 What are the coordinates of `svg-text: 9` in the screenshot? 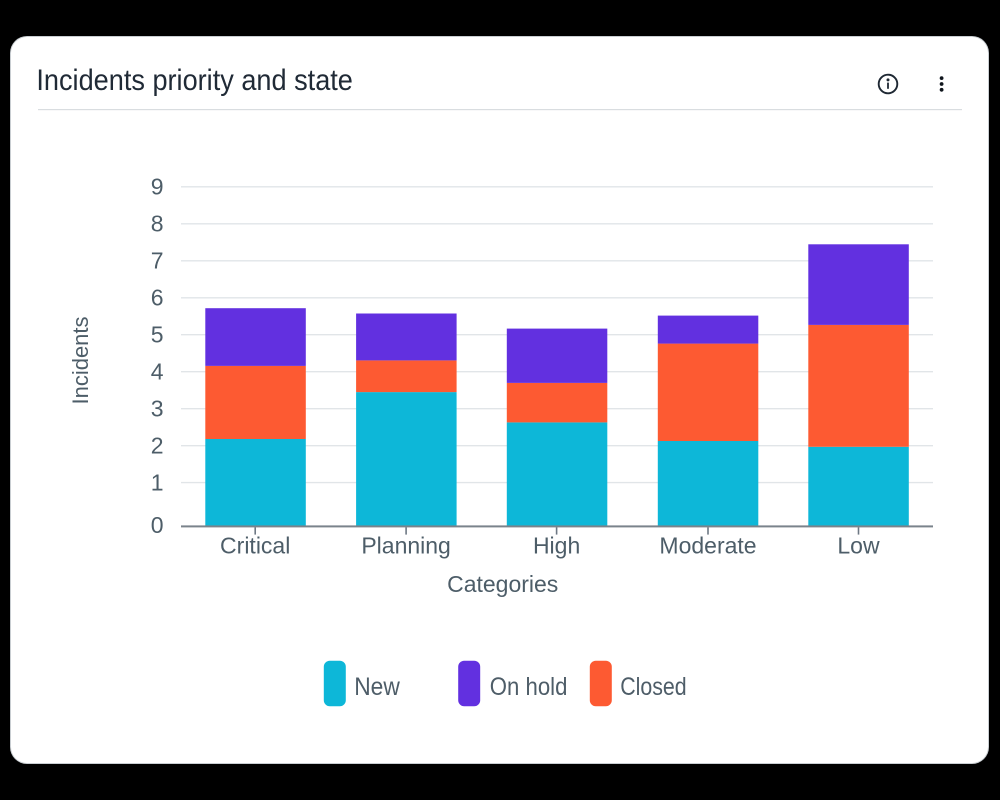 It's located at (157, 187).